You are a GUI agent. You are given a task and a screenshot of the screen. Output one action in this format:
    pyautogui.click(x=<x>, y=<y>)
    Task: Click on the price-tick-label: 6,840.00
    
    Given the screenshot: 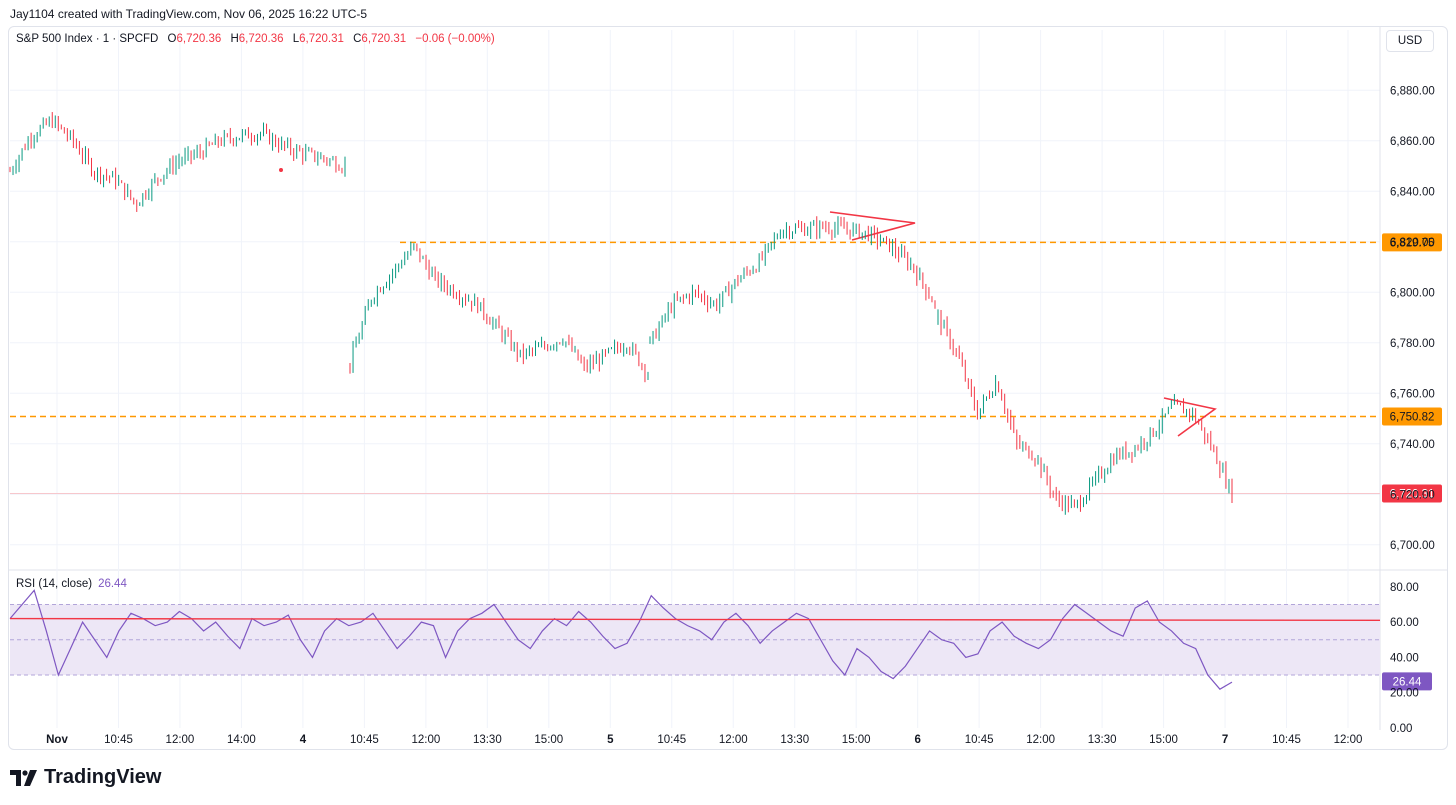 What is the action you would take?
    pyautogui.click(x=1412, y=192)
    